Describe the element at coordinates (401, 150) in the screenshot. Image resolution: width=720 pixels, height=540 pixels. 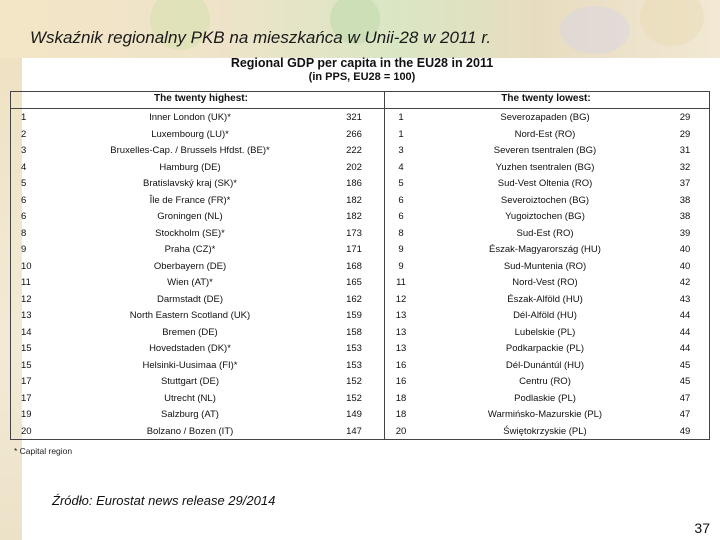
I see `rank-low: 3` at that location.